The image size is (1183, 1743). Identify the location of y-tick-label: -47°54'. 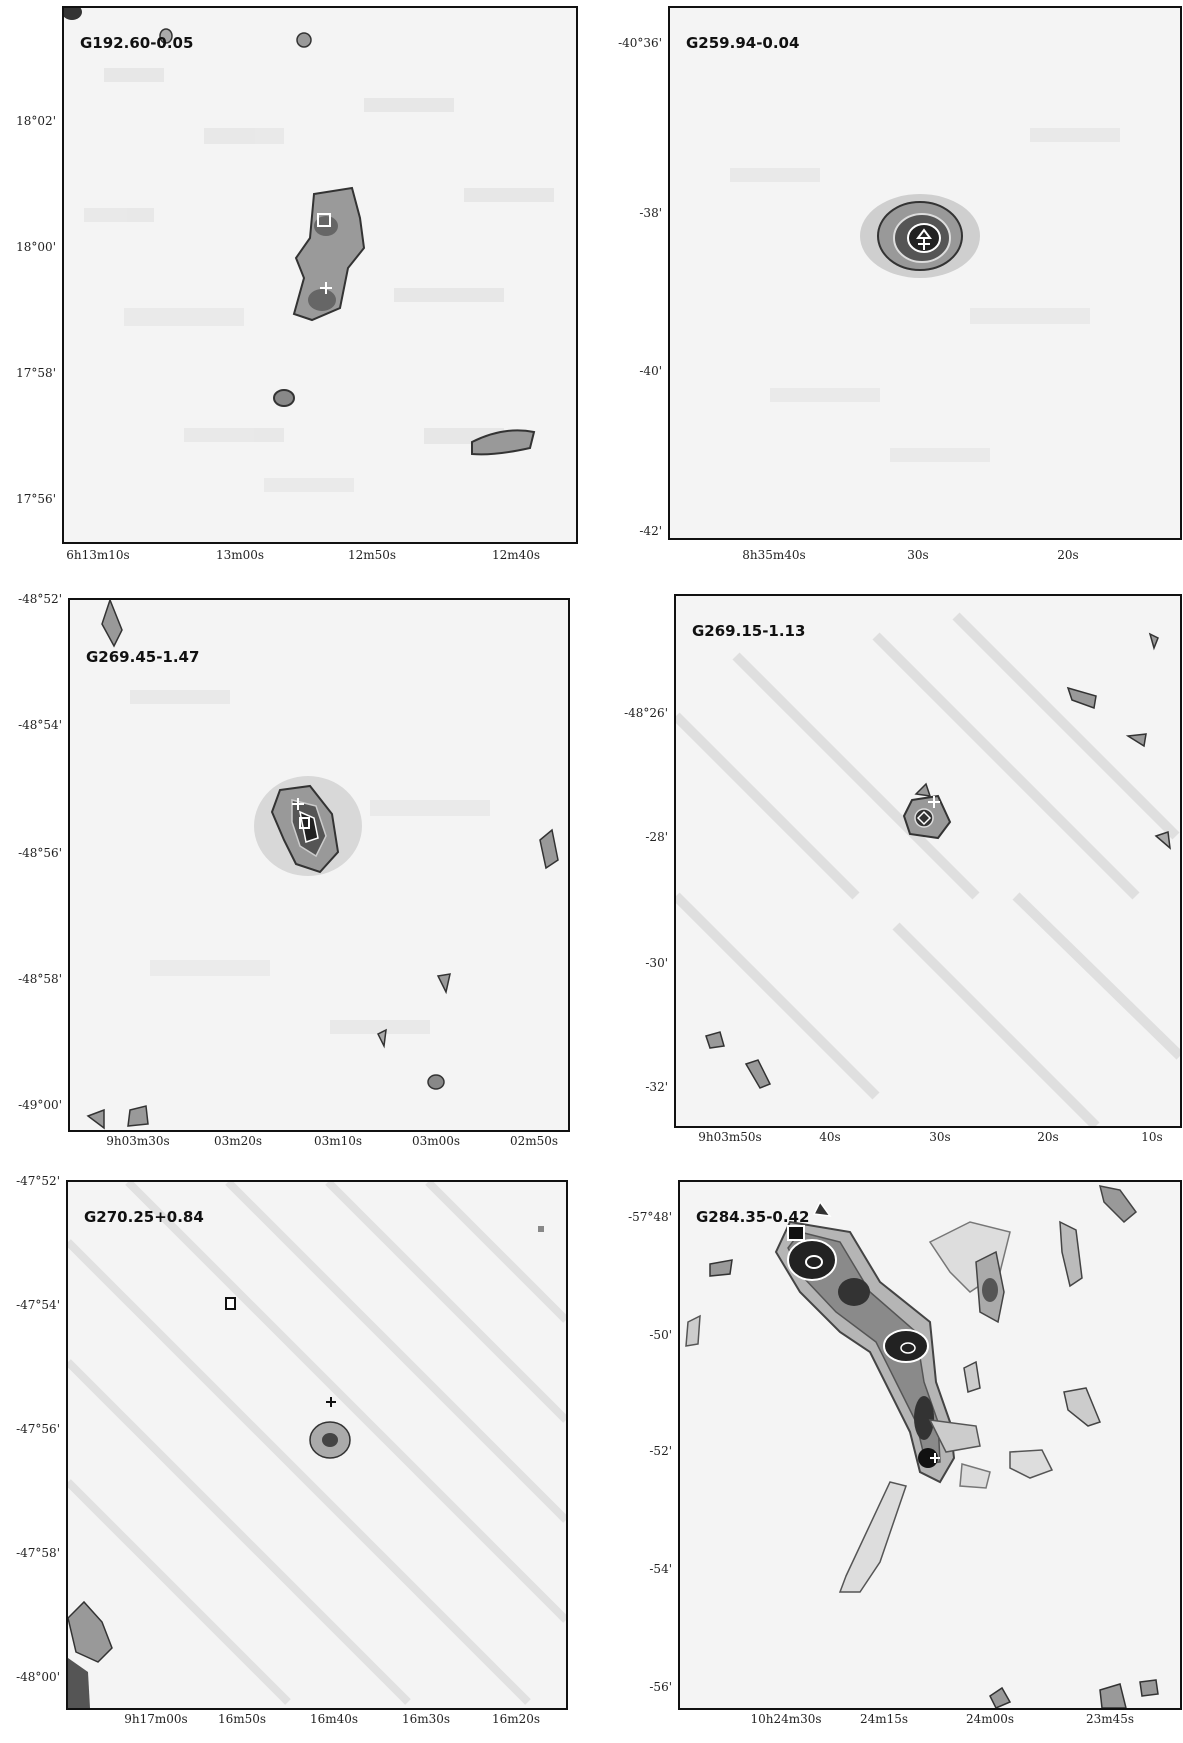
(38, 1305).